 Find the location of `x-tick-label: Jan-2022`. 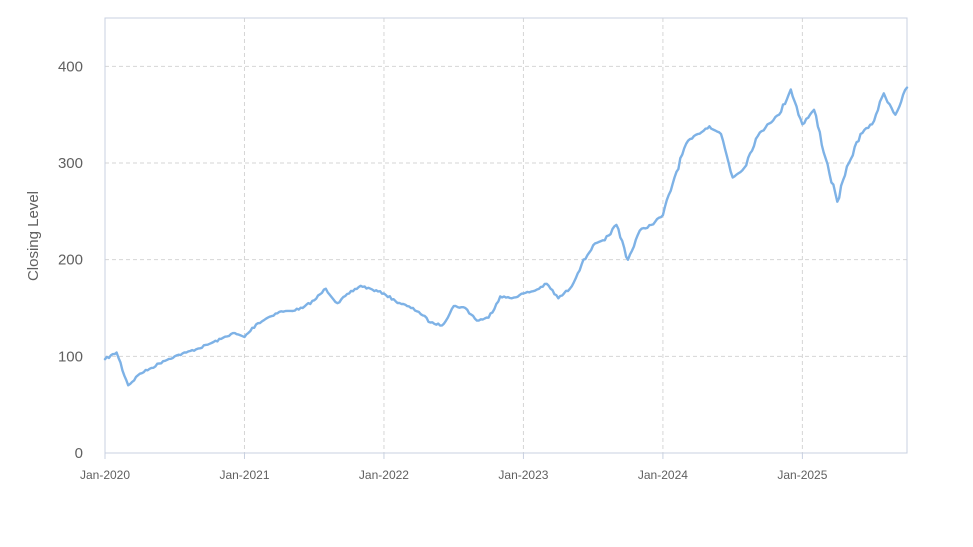

x-tick-label: Jan-2022 is located at coordinates (384, 475).